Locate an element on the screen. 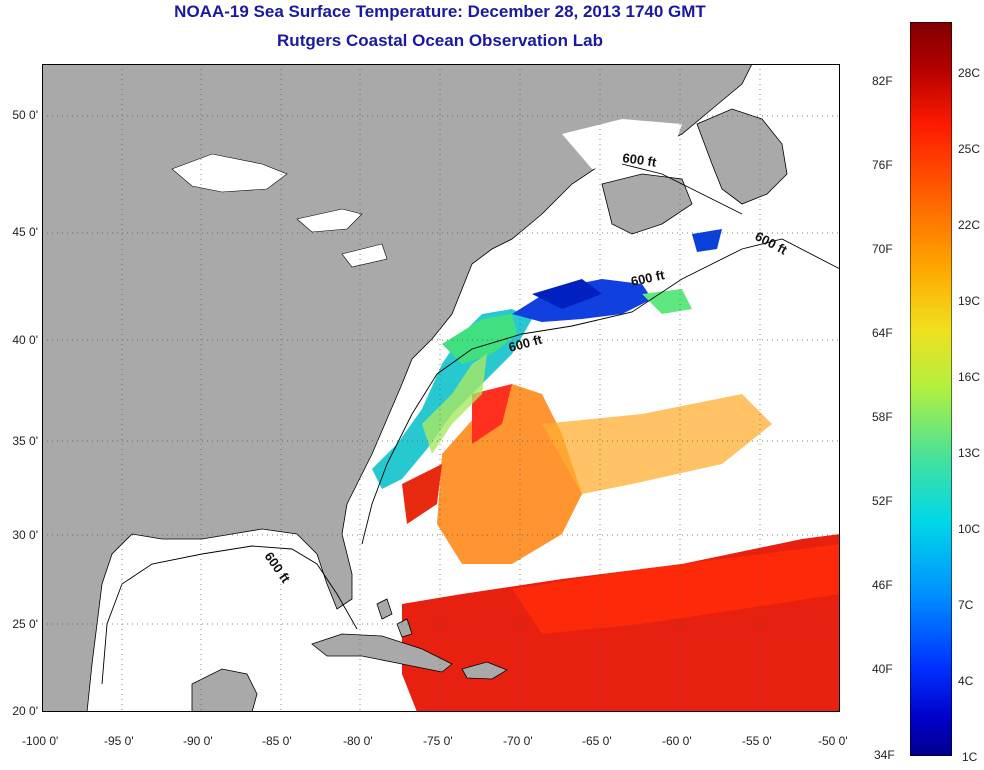 This screenshot has height=770, width=984. cb-label-70f: 70F is located at coordinates (882, 249).